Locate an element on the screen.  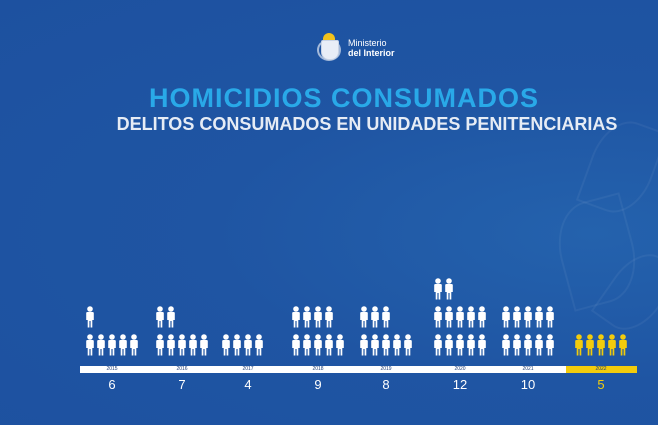
year-label-2017: 2017 is located at coordinates (248, 369).